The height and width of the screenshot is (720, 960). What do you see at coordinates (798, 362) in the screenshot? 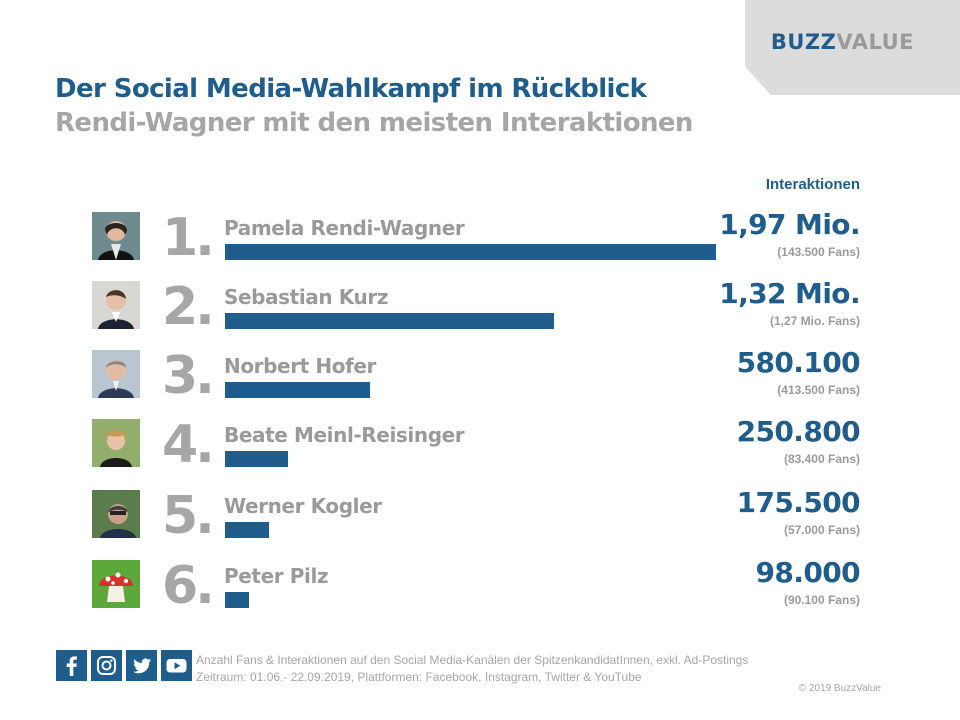
I see `interaction-value-label: 580.100` at bounding box center [798, 362].